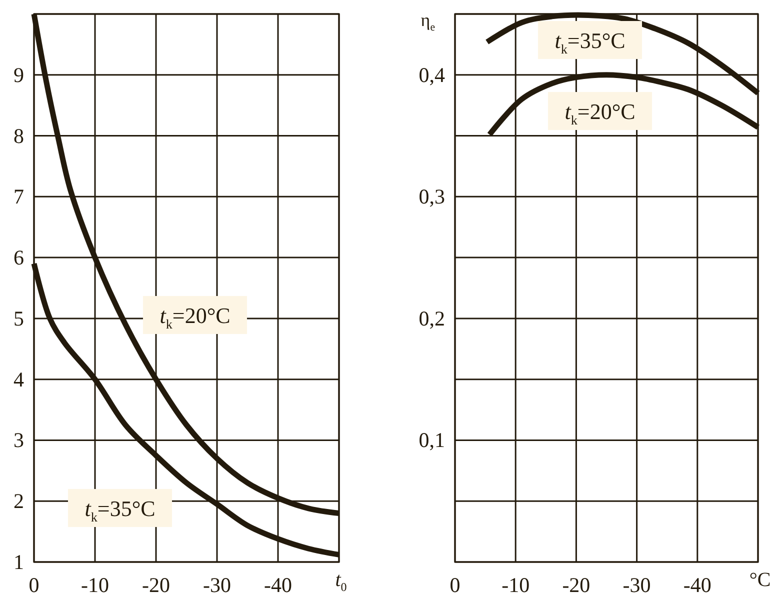 This screenshot has width=782, height=593. Describe the element at coordinates (19, 318) in the screenshot. I see `y-tick-label: 5` at that location.